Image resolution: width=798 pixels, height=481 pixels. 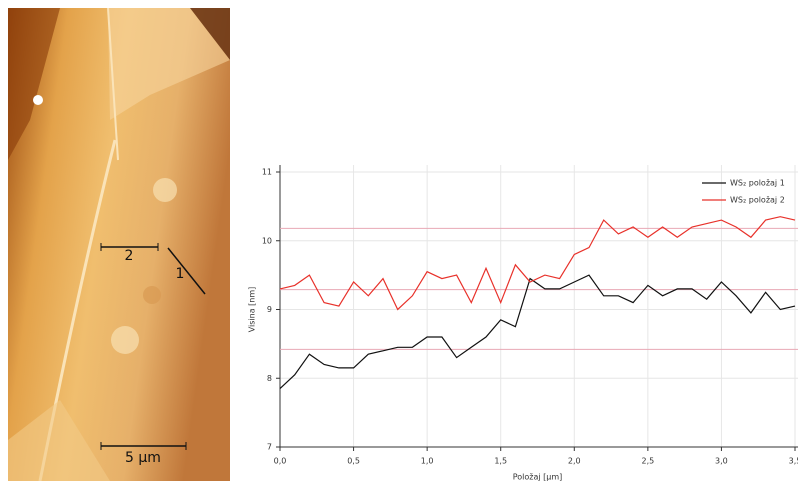 I want to click on x-tick-label: 2,5, so click(x=647, y=461).